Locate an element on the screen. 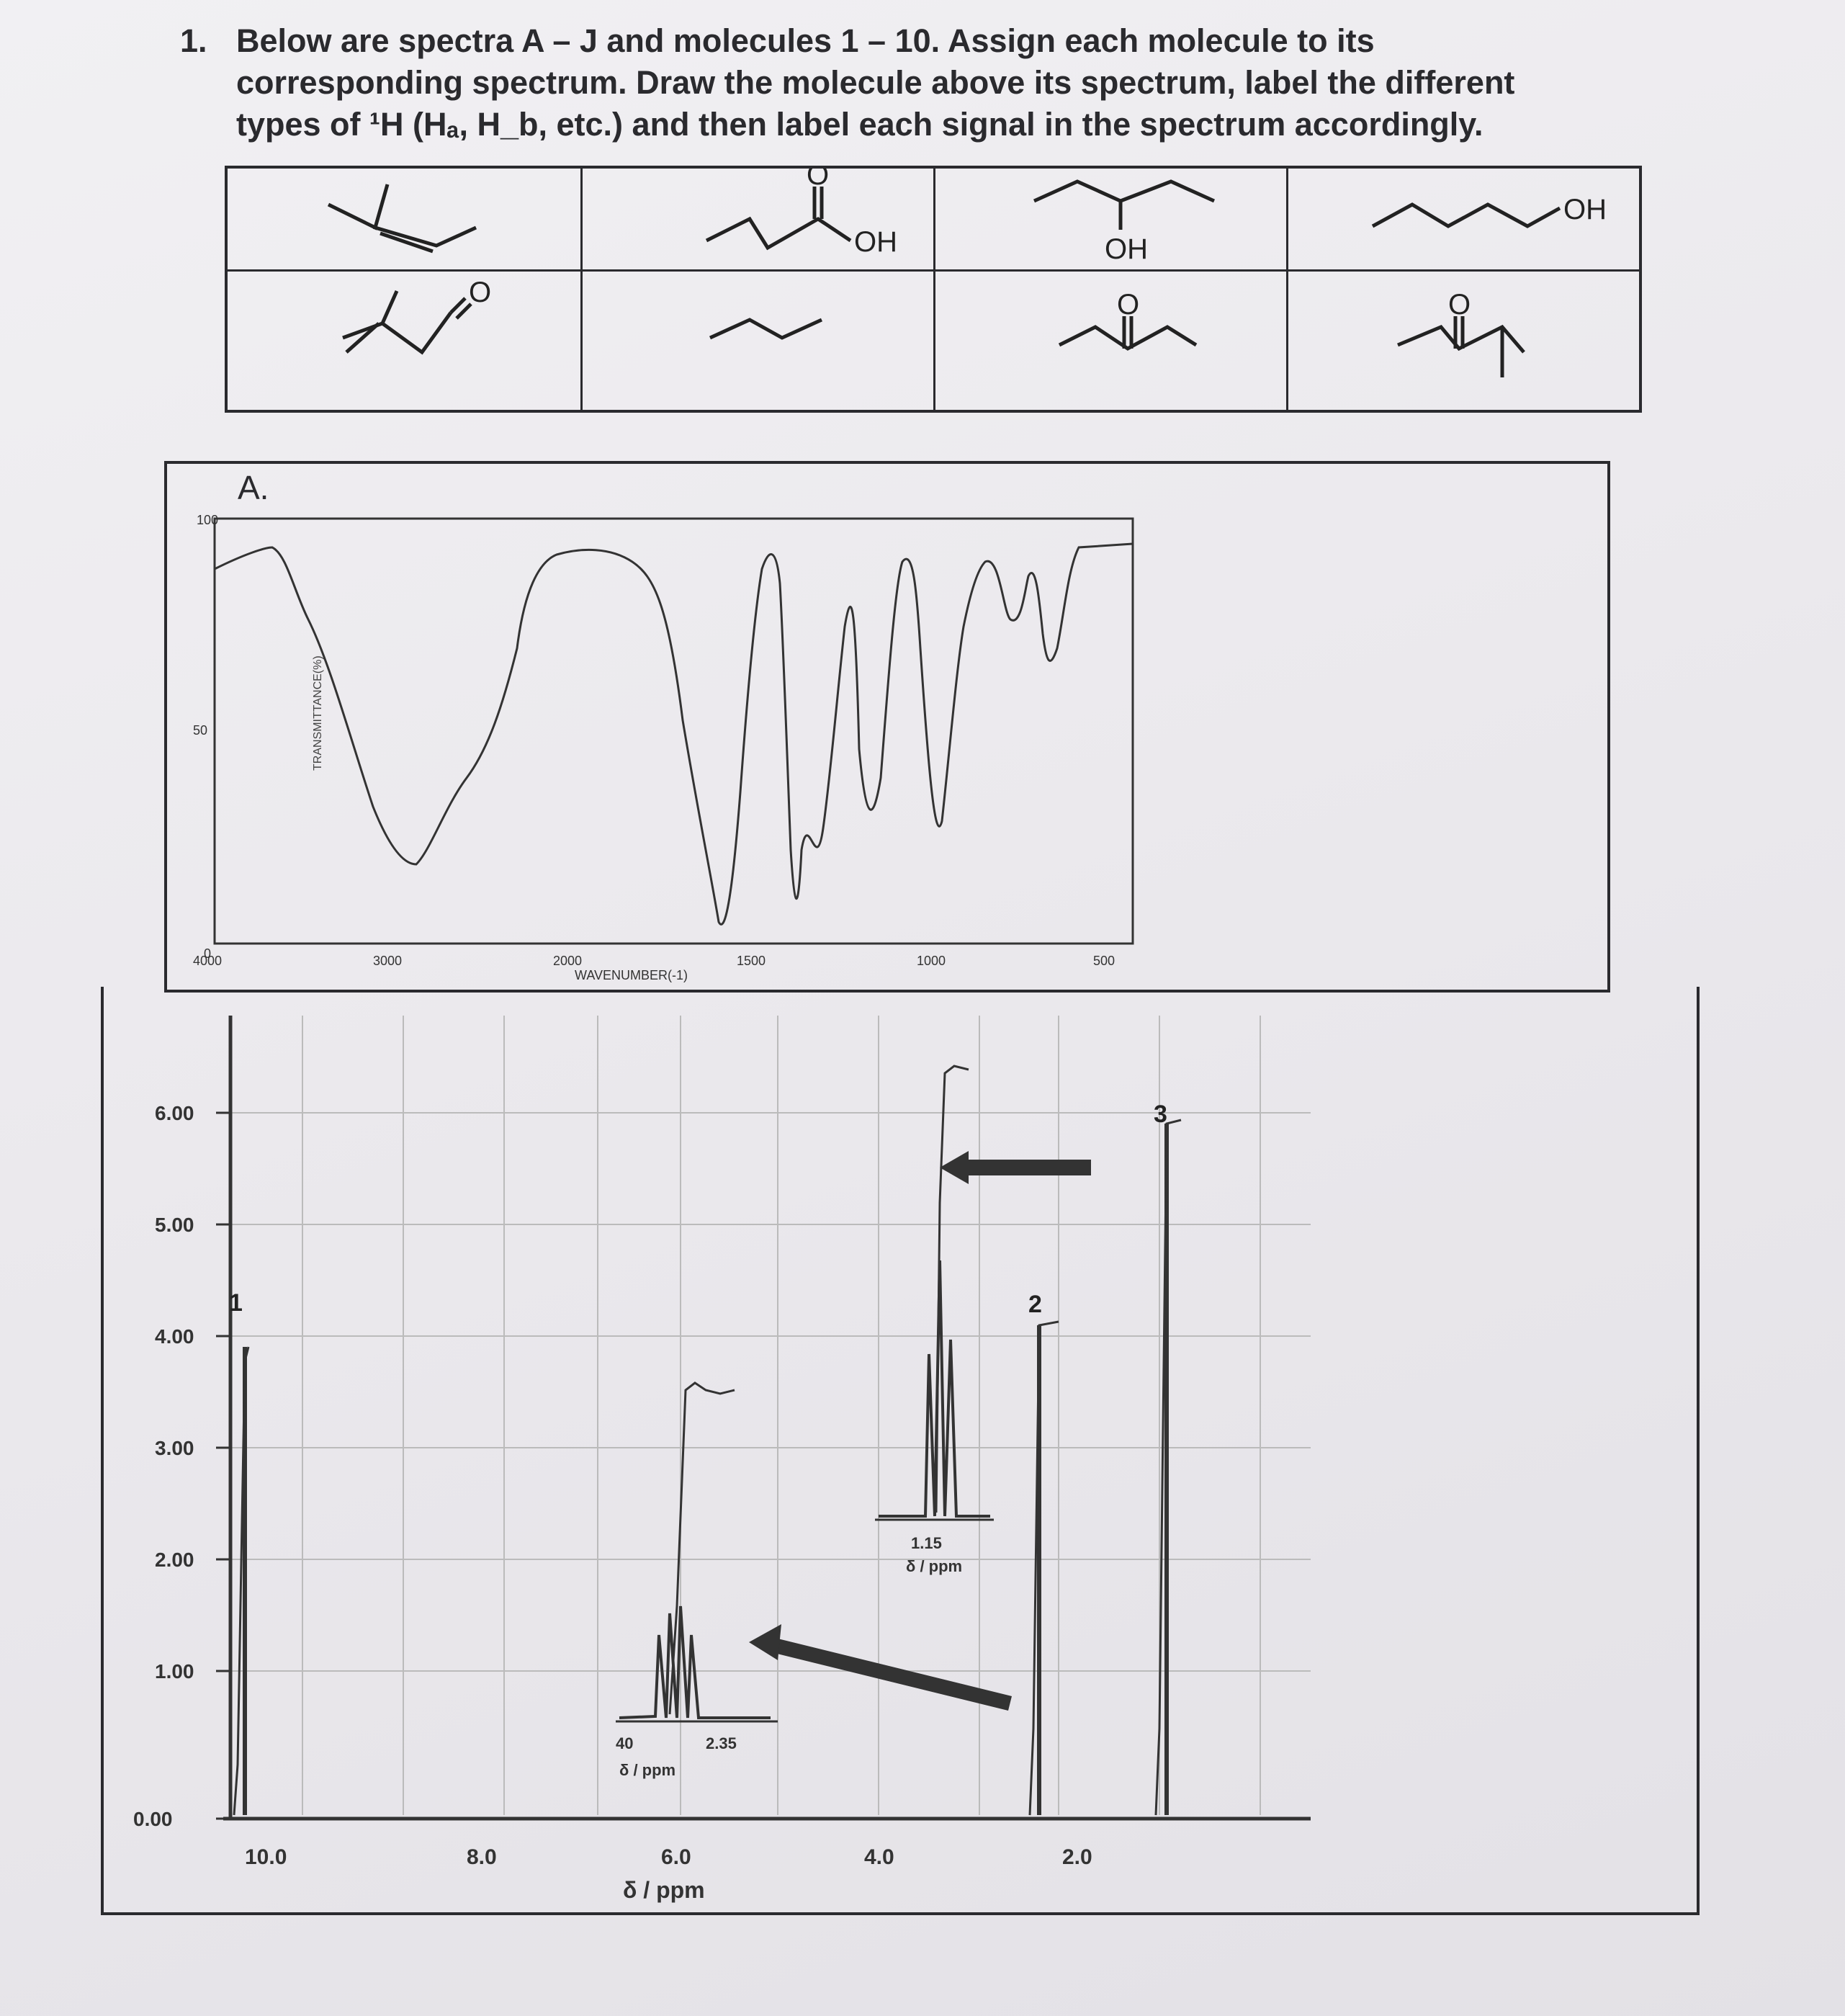 This screenshot has width=1845, height=2016. molecule-table: O OH OH OH O is located at coordinates (933, 289).